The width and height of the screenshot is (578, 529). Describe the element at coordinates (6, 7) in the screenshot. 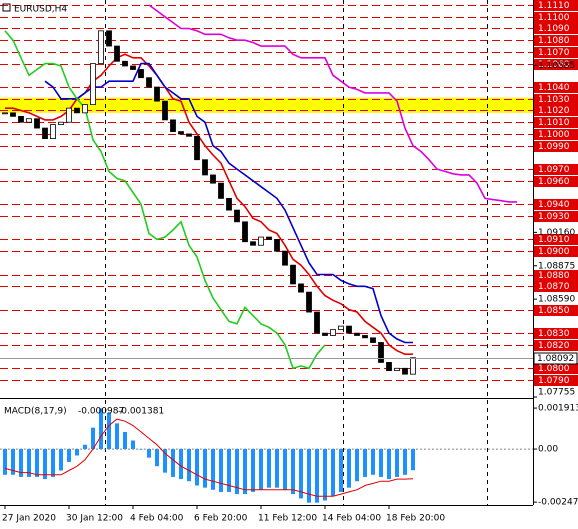

I see `symbol-icon` at that location.